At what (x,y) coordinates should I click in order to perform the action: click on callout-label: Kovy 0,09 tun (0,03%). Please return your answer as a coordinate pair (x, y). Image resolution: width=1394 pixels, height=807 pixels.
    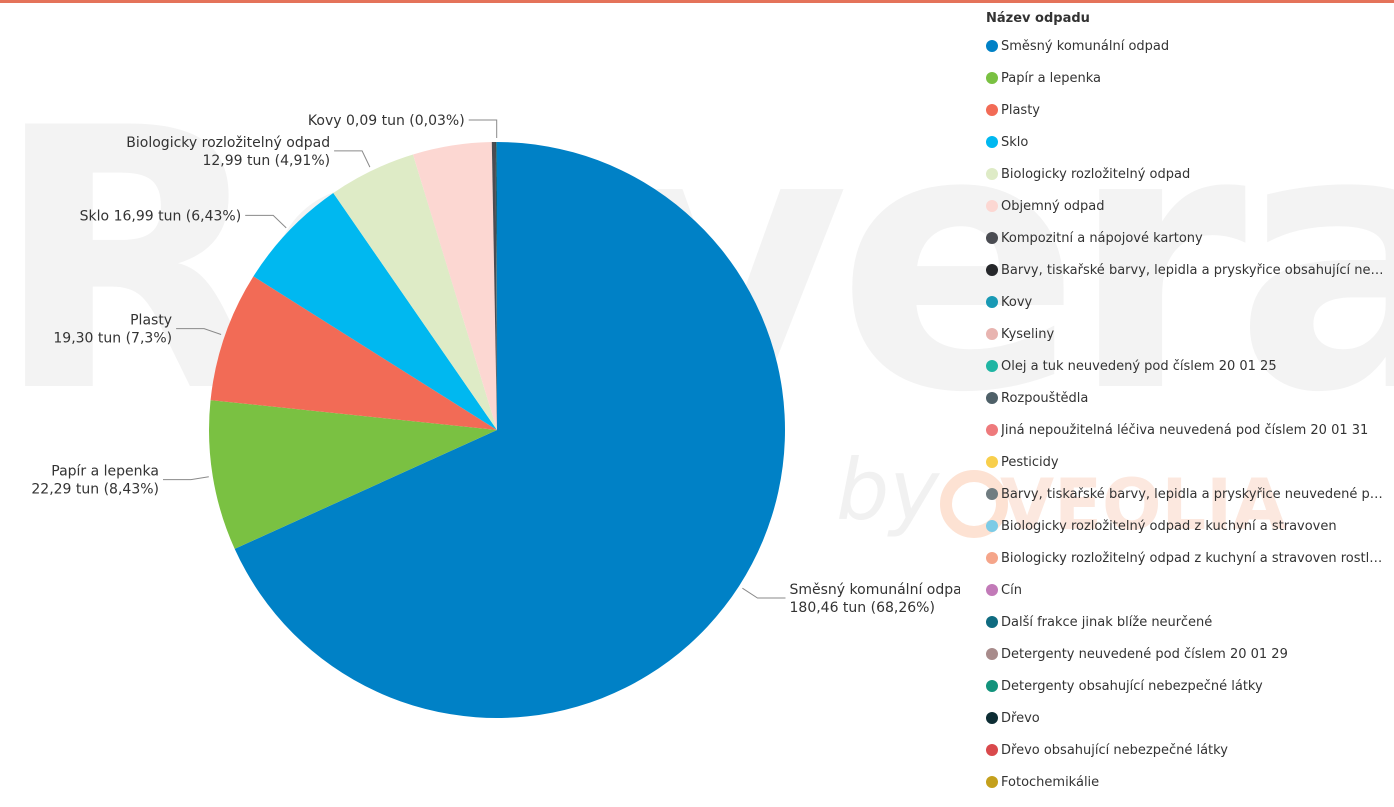
    Looking at the image, I should click on (386, 121).